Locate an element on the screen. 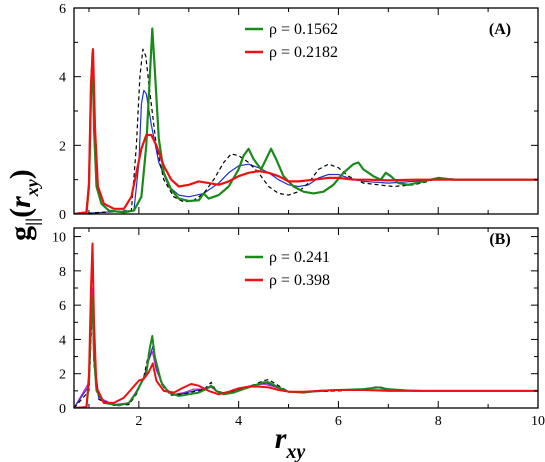 The width and height of the screenshot is (545, 462). y-title-sub: || is located at coordinates (32, 222).